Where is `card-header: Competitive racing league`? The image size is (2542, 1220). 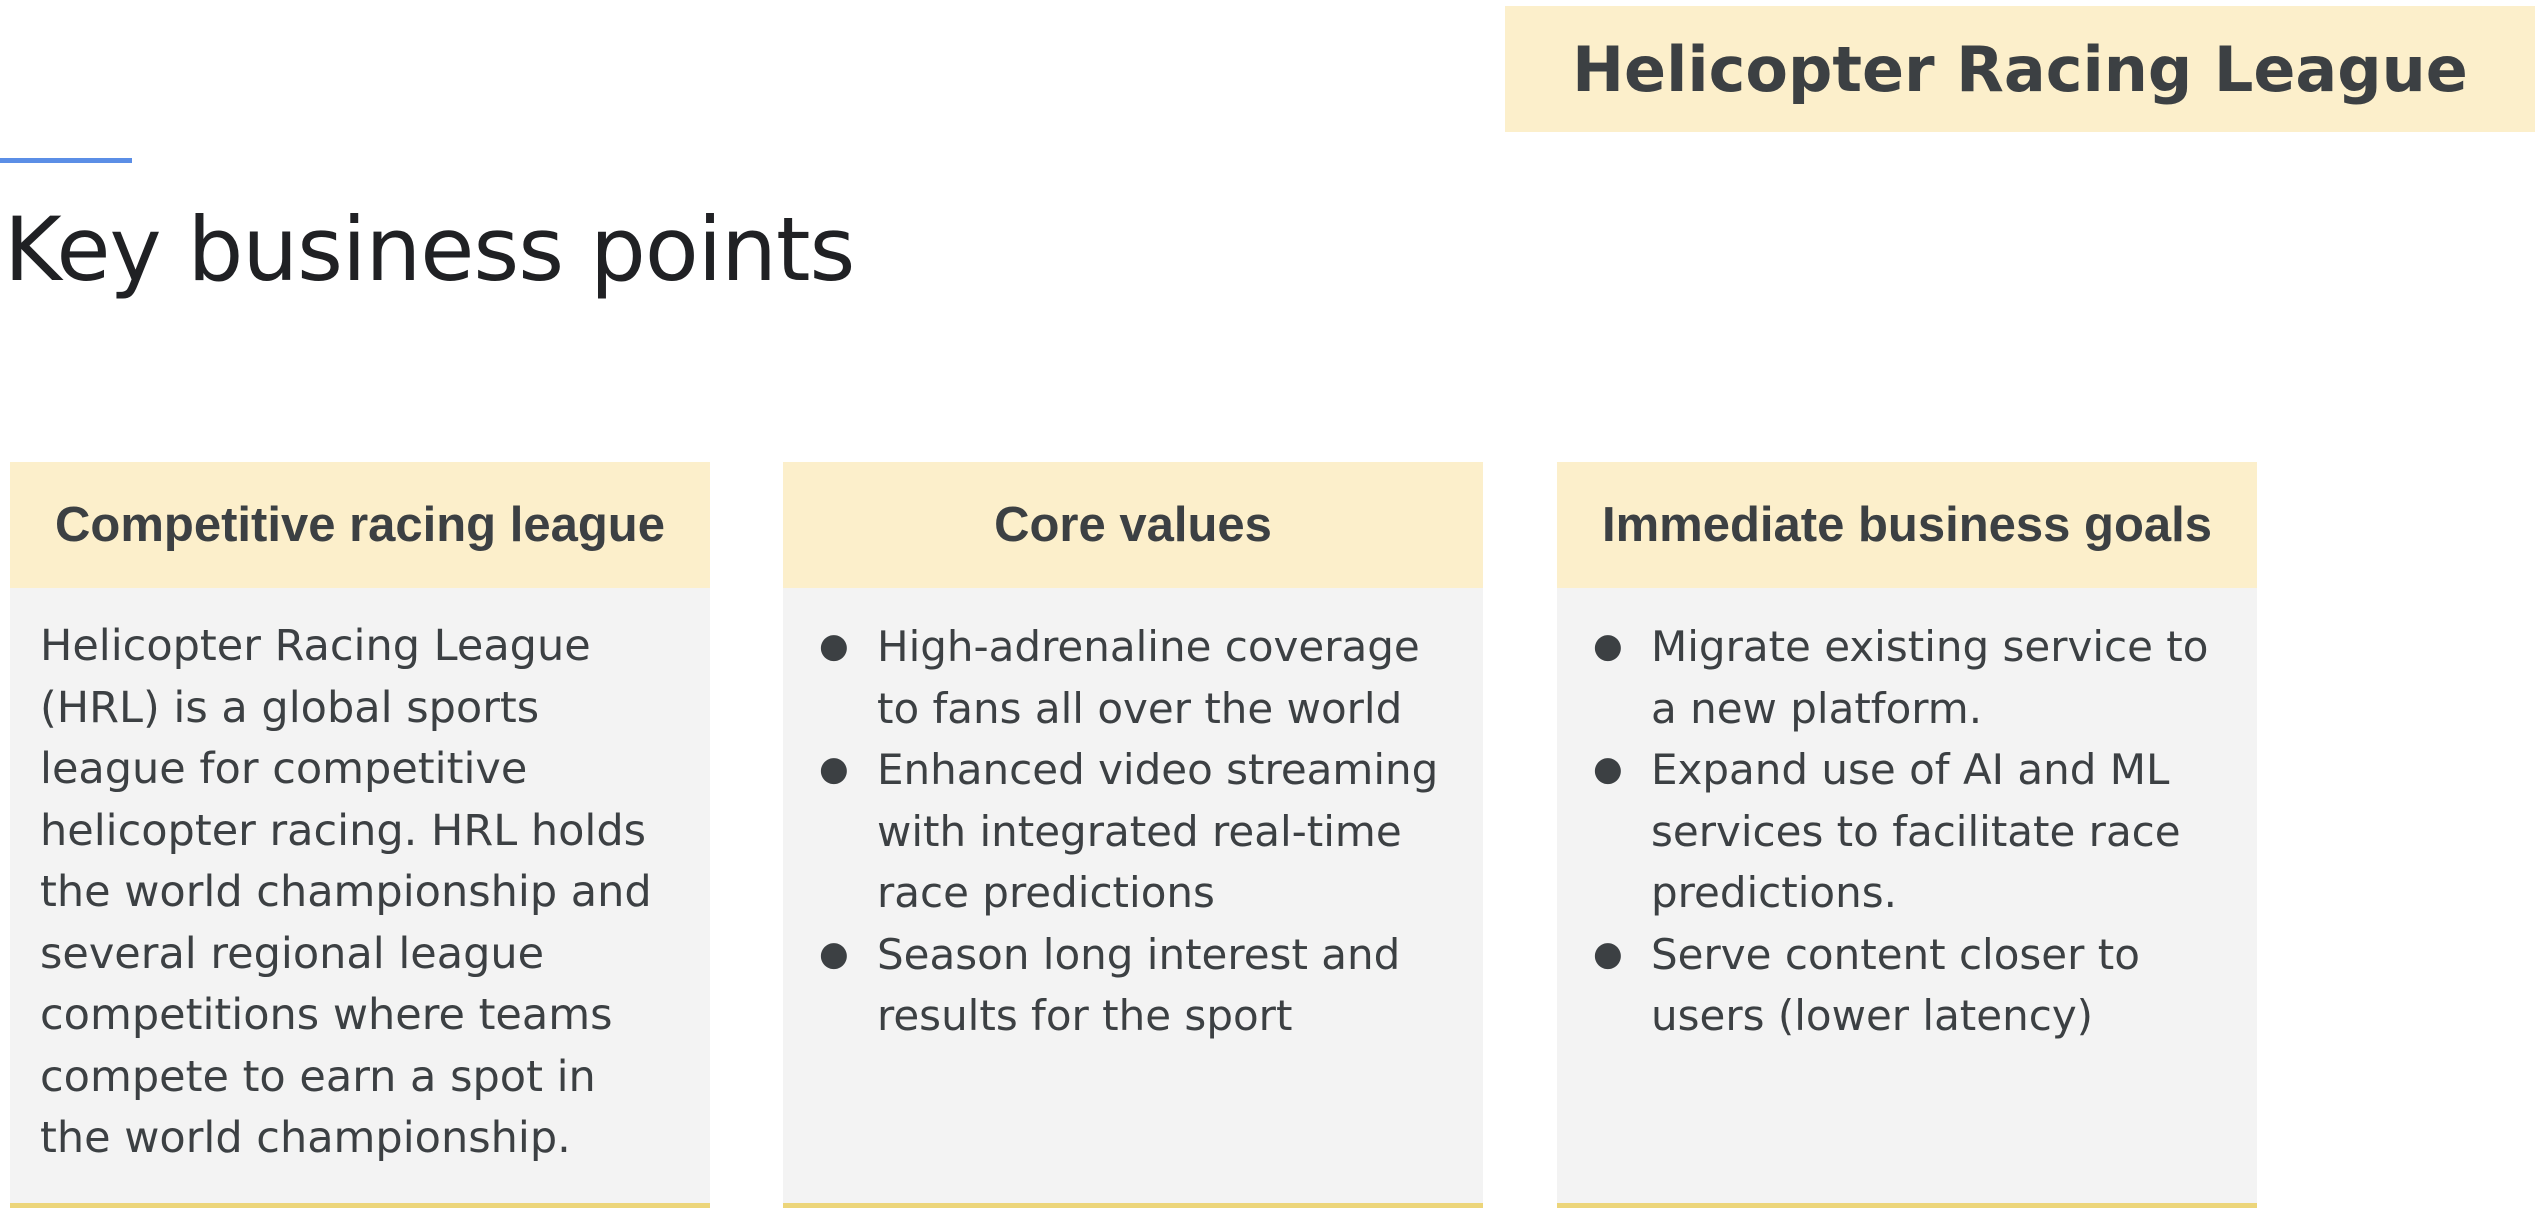
card-header: Competitive racing league is located at coordinates (360, 525).